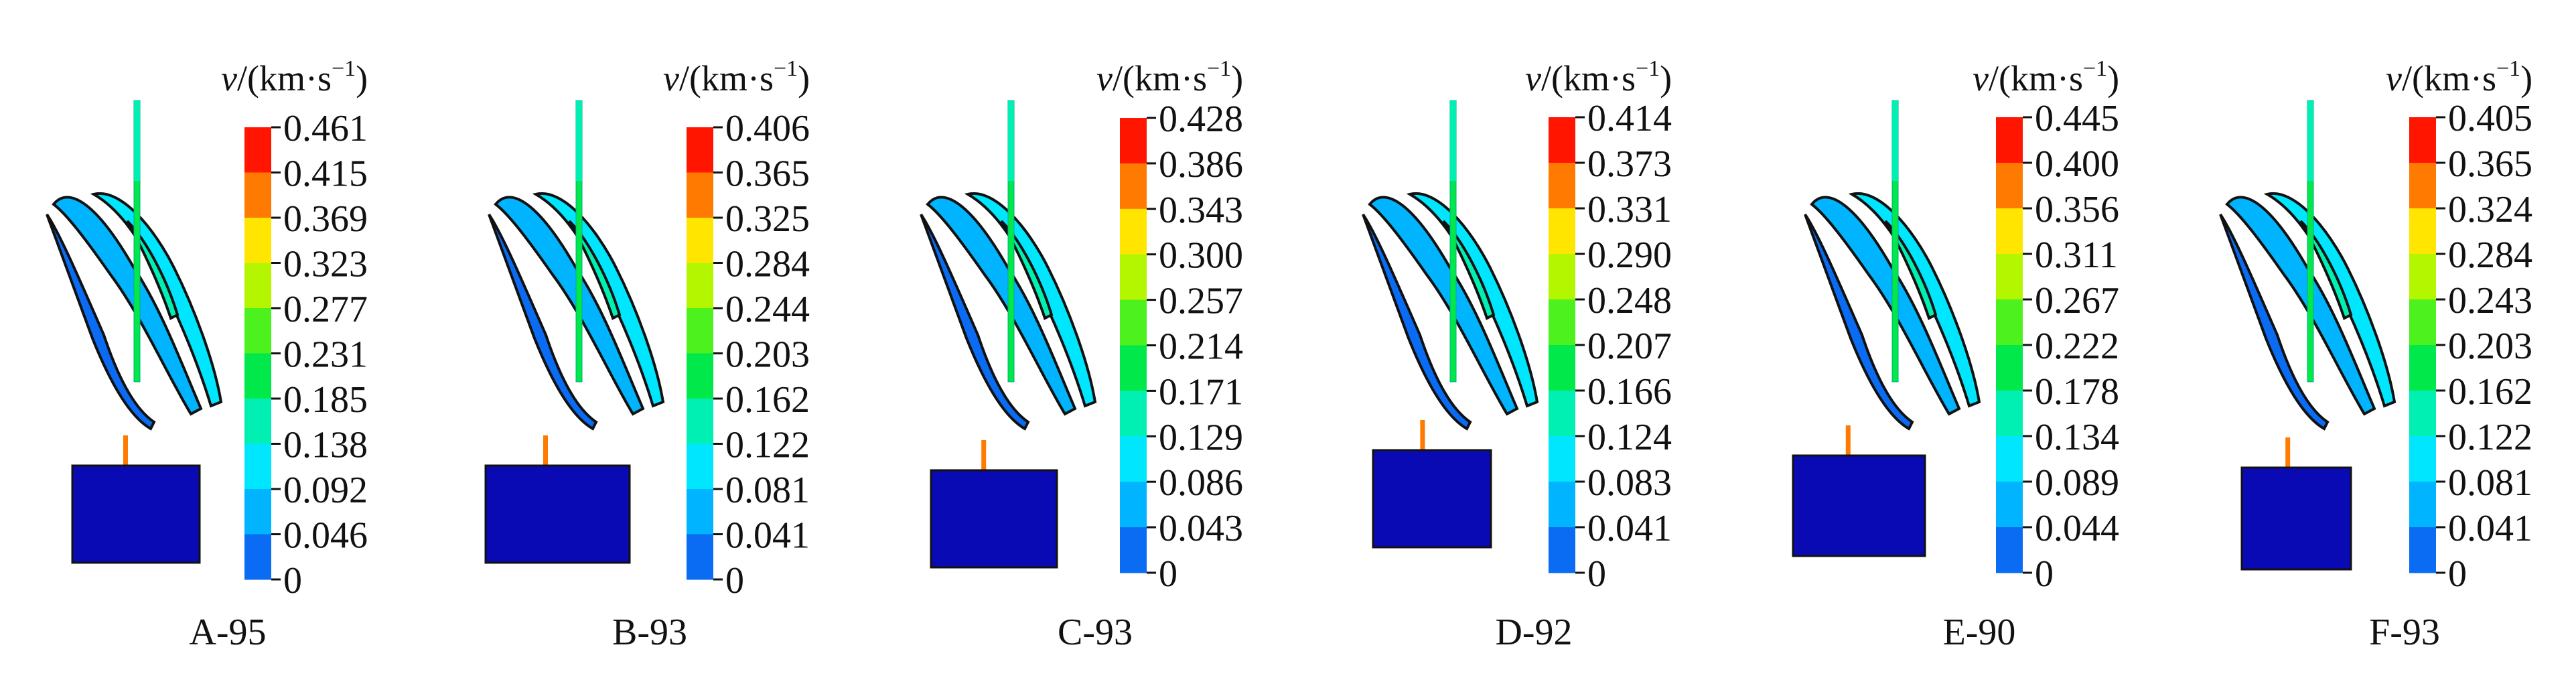 This screenshot has width=2576, height=696. What do you see at coordinates (1201, 165) in the screenshot?
I see `colorbar-tick-label: 0.386` at bounding box center [1201, 165].